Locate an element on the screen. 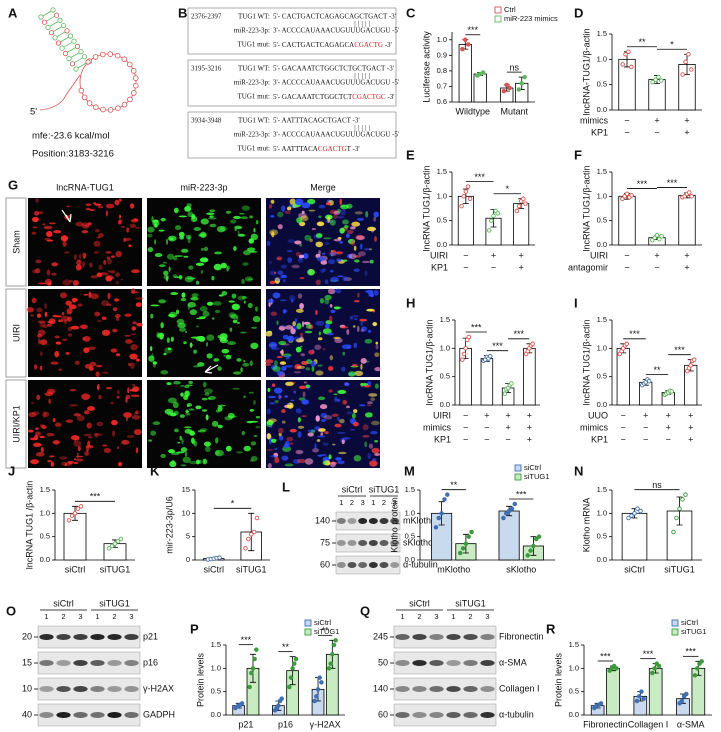  row-frame is located at coordinates (16, 424).